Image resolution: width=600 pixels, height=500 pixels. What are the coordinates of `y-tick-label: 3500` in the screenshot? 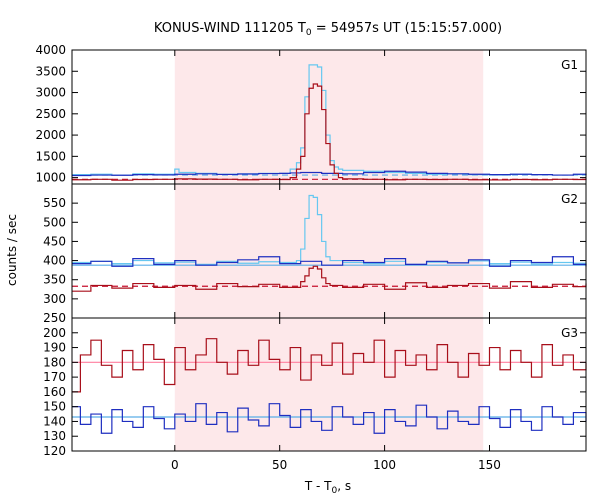 It's located at (50, 71).